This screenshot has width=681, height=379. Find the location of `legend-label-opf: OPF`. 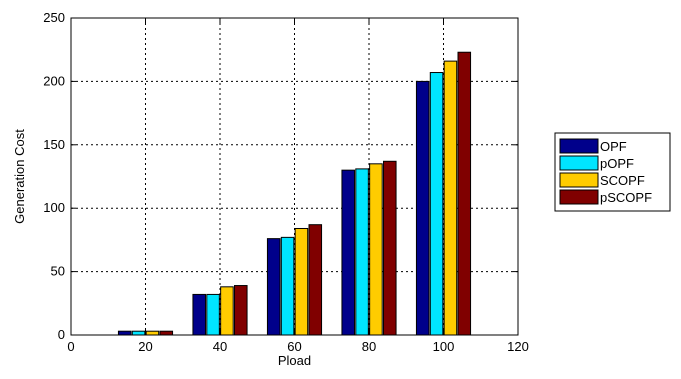

legend-label-opf: OPF is located at coordinates (613, 146).